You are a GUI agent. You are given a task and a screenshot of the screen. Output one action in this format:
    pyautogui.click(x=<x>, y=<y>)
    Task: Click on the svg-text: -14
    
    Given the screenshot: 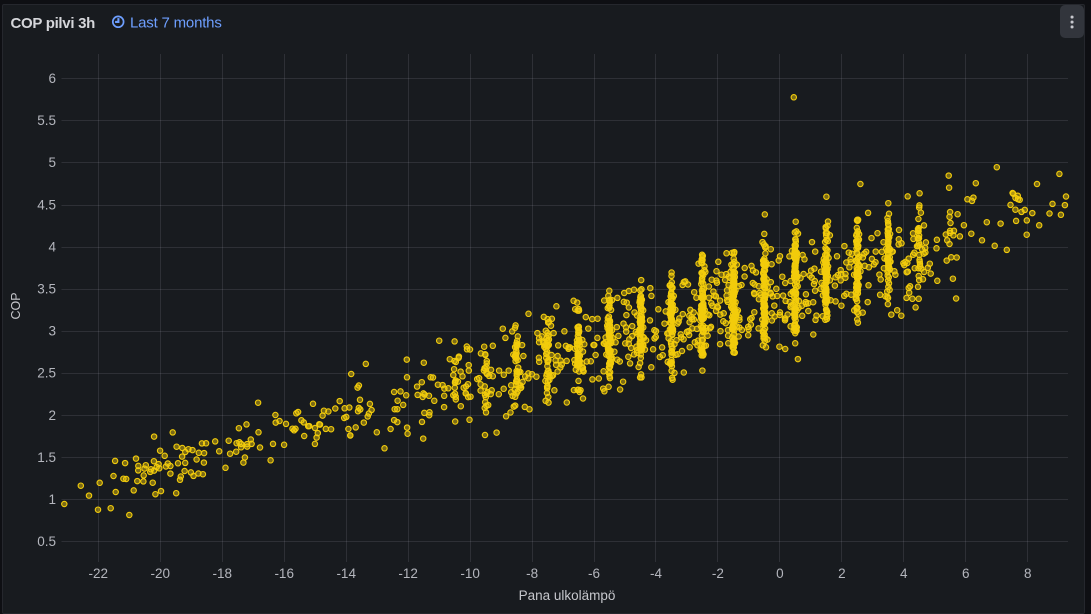 What is the action you would take?
    pyautogui.click(x=346, y=573)
    